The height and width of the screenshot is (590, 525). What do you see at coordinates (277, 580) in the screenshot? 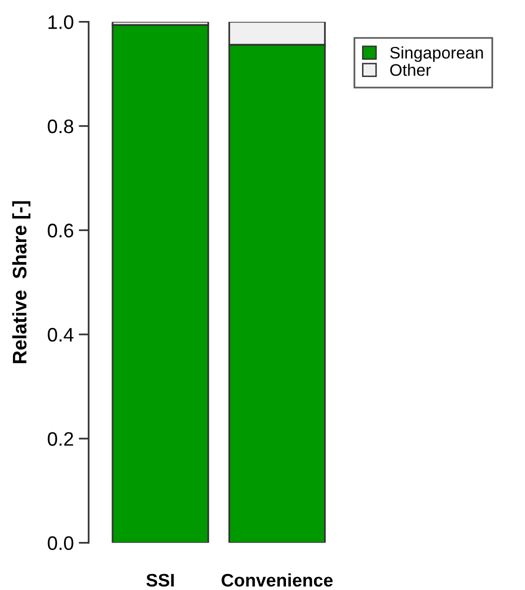
I see `x-tick-label: Convenience` at bounding box center [277, 580].